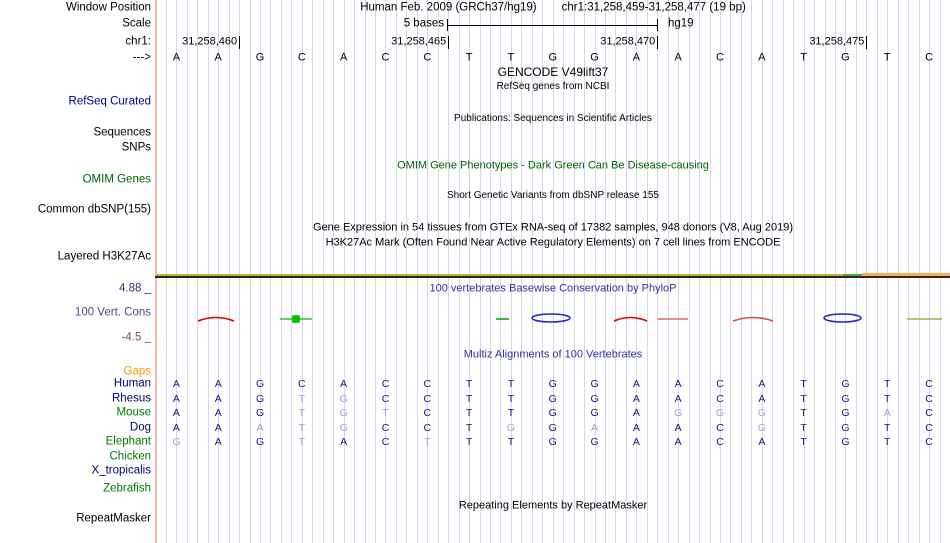 The image size is (950, 543). What do you see at coordinates (553, 86) in the screenshot?
I see `track-title-refseq-sub: RefSeq genes from NCBI` at bounding box center [553, 86].